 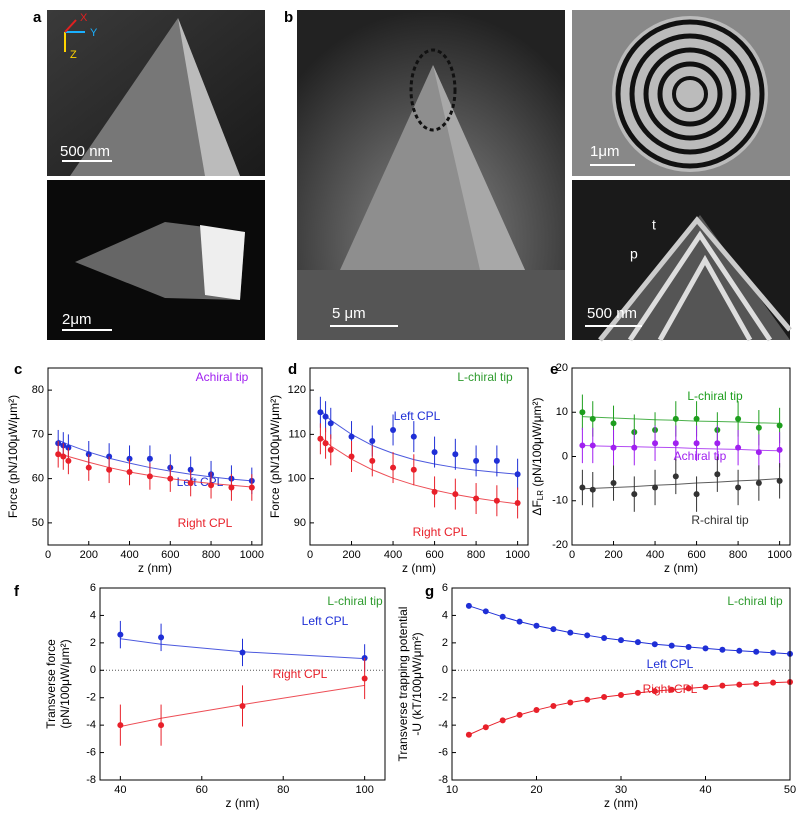 What do you see at coordinates (202, 790) in the screenshot?
I see `x-tick-label: 60` at bounding box center [202, 790].